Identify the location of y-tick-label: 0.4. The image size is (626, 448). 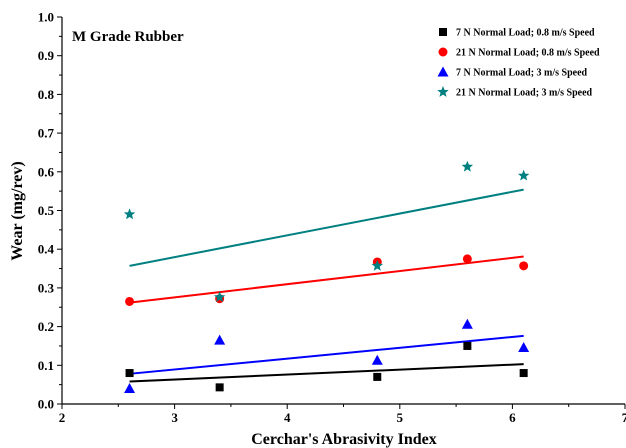
(46, 249).